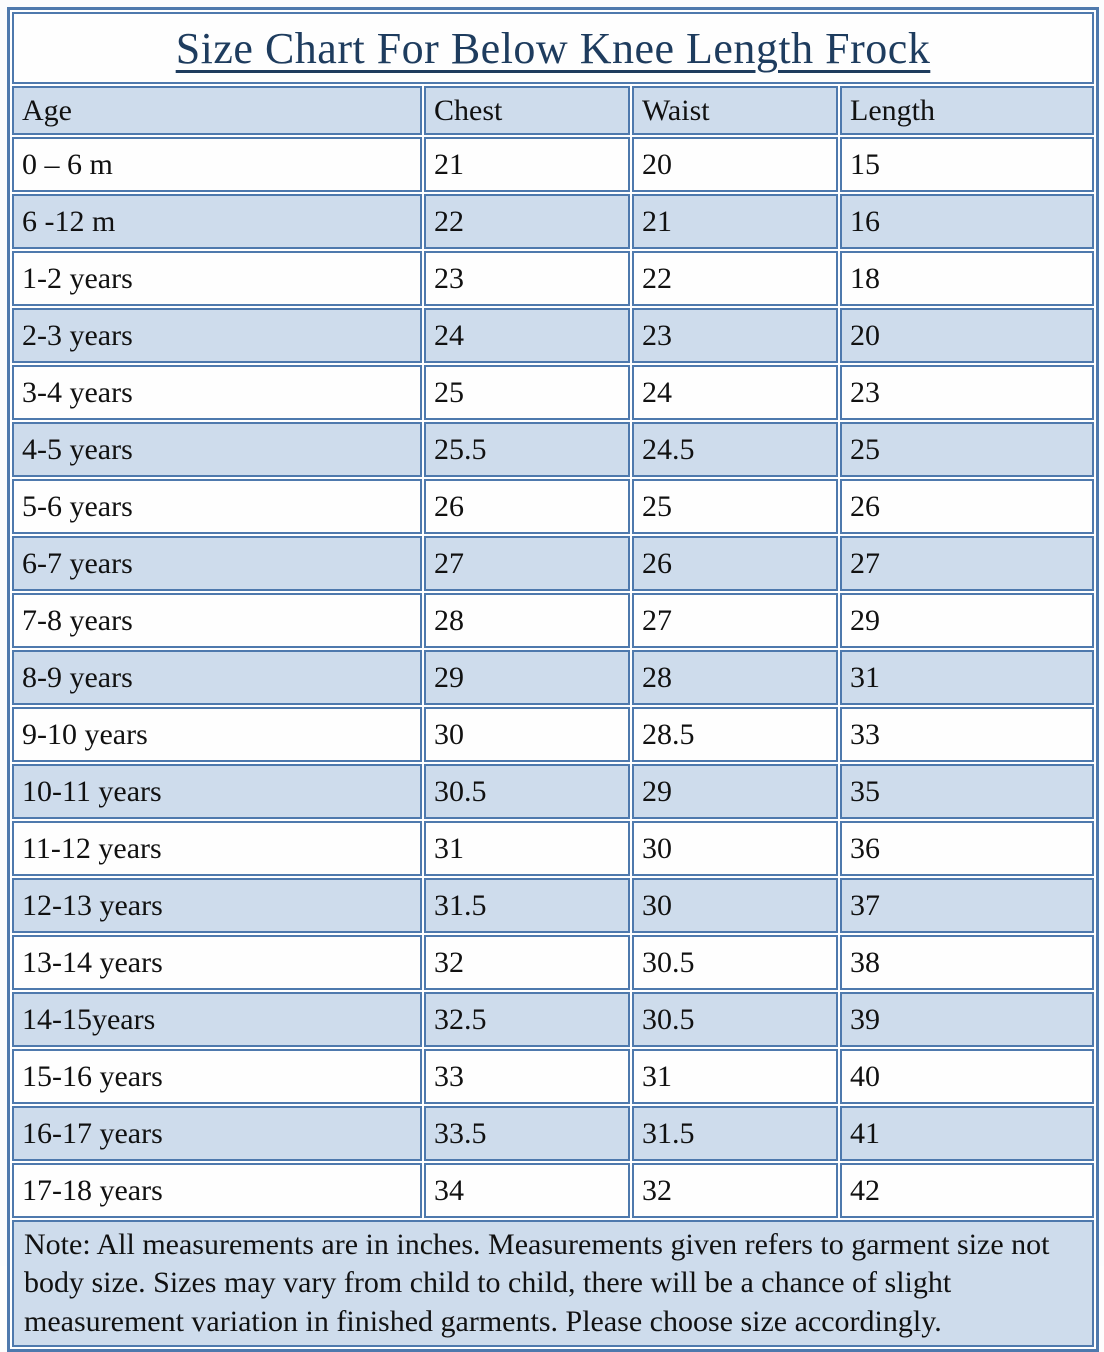 Image resolution: width=1104 pixels, height=1352 pixels. What do you see at coordinates (527, 1190) in the screenshot?
I see `table-cell-chest: 34` at bounding box center [527, 1190].